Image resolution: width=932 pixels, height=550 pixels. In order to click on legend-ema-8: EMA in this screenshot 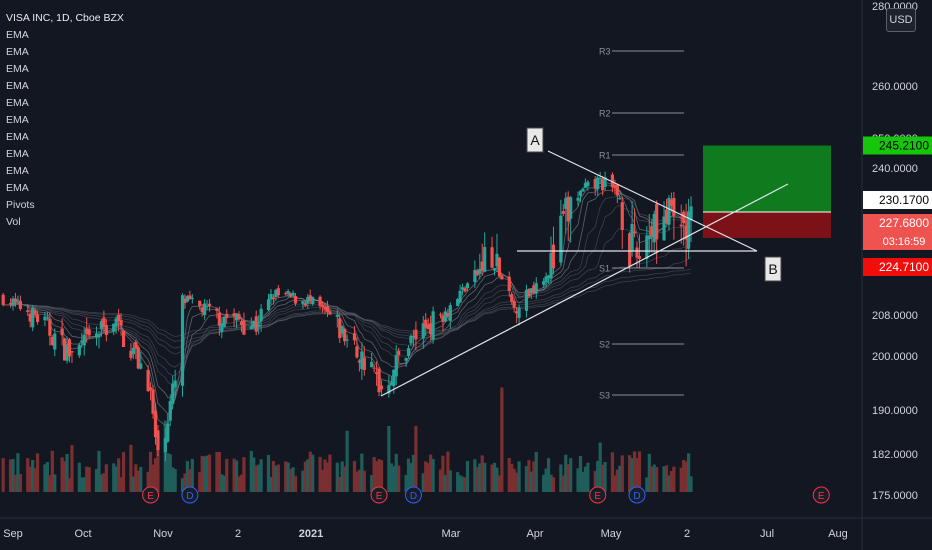, I will do `click(17, 154)`.